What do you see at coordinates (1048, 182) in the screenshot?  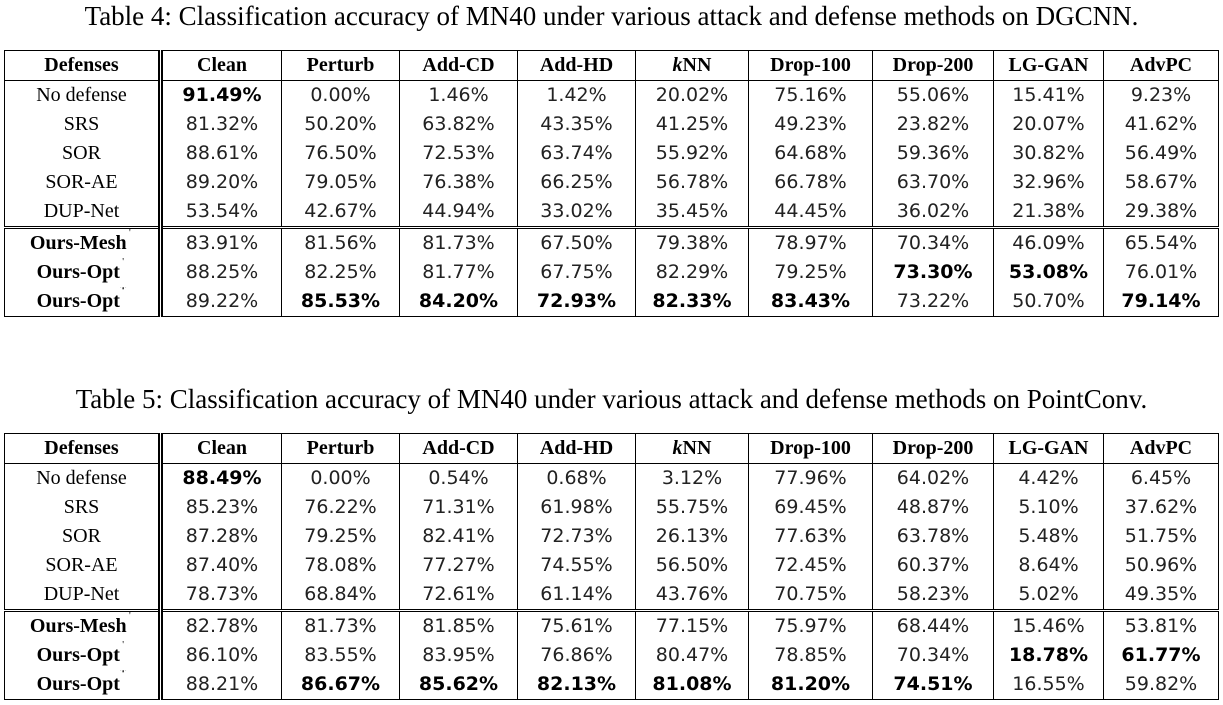 I see `table-cell: 32.96%` at bounding box center [1048, 182].